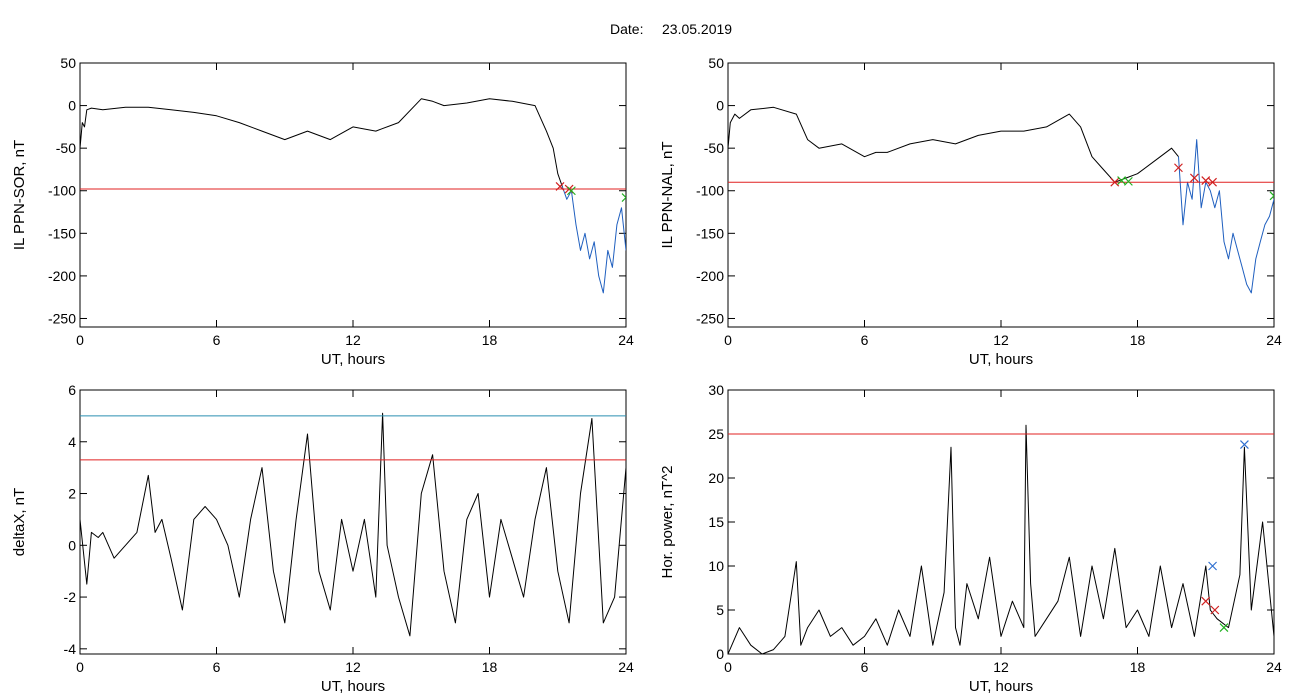 This screenshot has height=700, width=1300. What do you see at coordinates (667, 195) in the screenshot?
I see `y-axis-label: IL PPN-NAL, nT` at bounding box center [667, 195].